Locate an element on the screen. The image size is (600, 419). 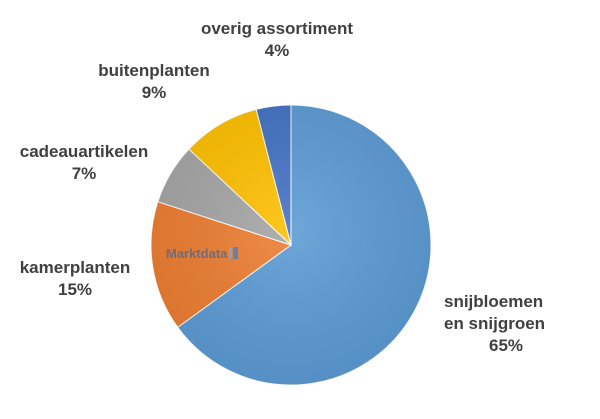
slice-label-buitenplanten: buitenplanten 9% is located at coordinates (154, 81).